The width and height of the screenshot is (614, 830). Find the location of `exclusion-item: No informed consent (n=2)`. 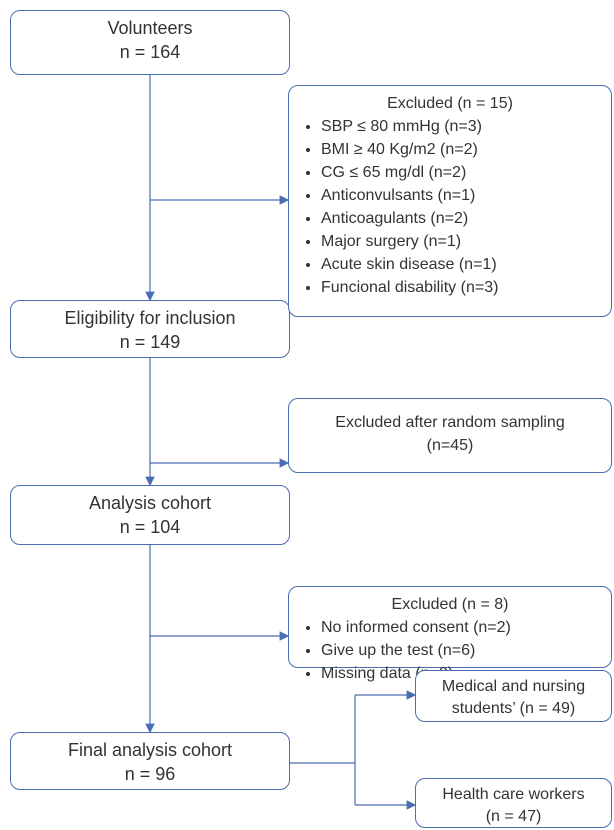

exclusion-item: No informed consent (n=2) is located at coordinates (466, 627).